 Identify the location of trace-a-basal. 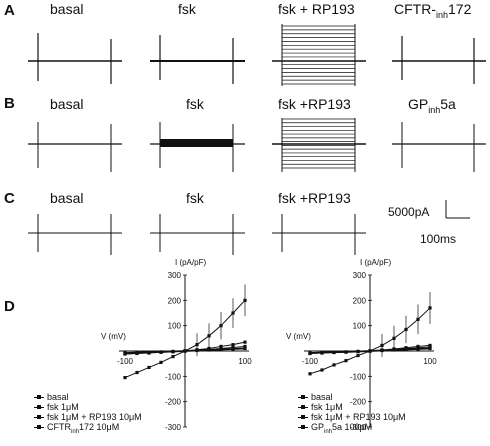
(75, 58).